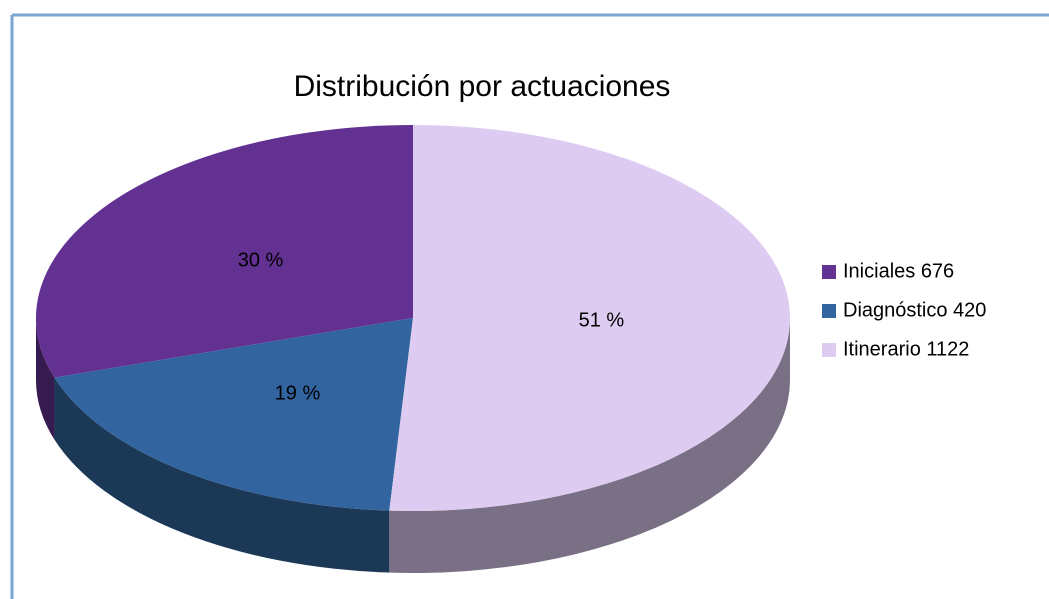 This screenshot has width=1049, height=599. I want to click on data-label: 19 %, so click(298, 394).